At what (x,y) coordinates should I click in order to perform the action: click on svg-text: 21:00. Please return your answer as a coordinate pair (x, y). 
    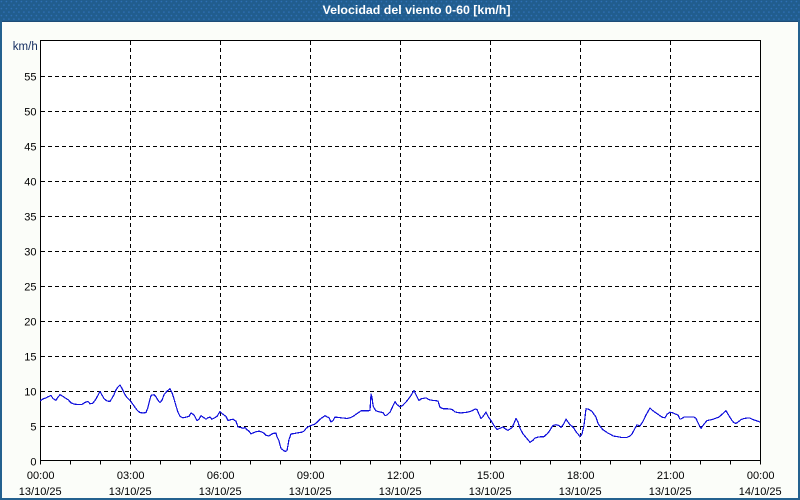
    Looking at the image, I should click on (671, 476).